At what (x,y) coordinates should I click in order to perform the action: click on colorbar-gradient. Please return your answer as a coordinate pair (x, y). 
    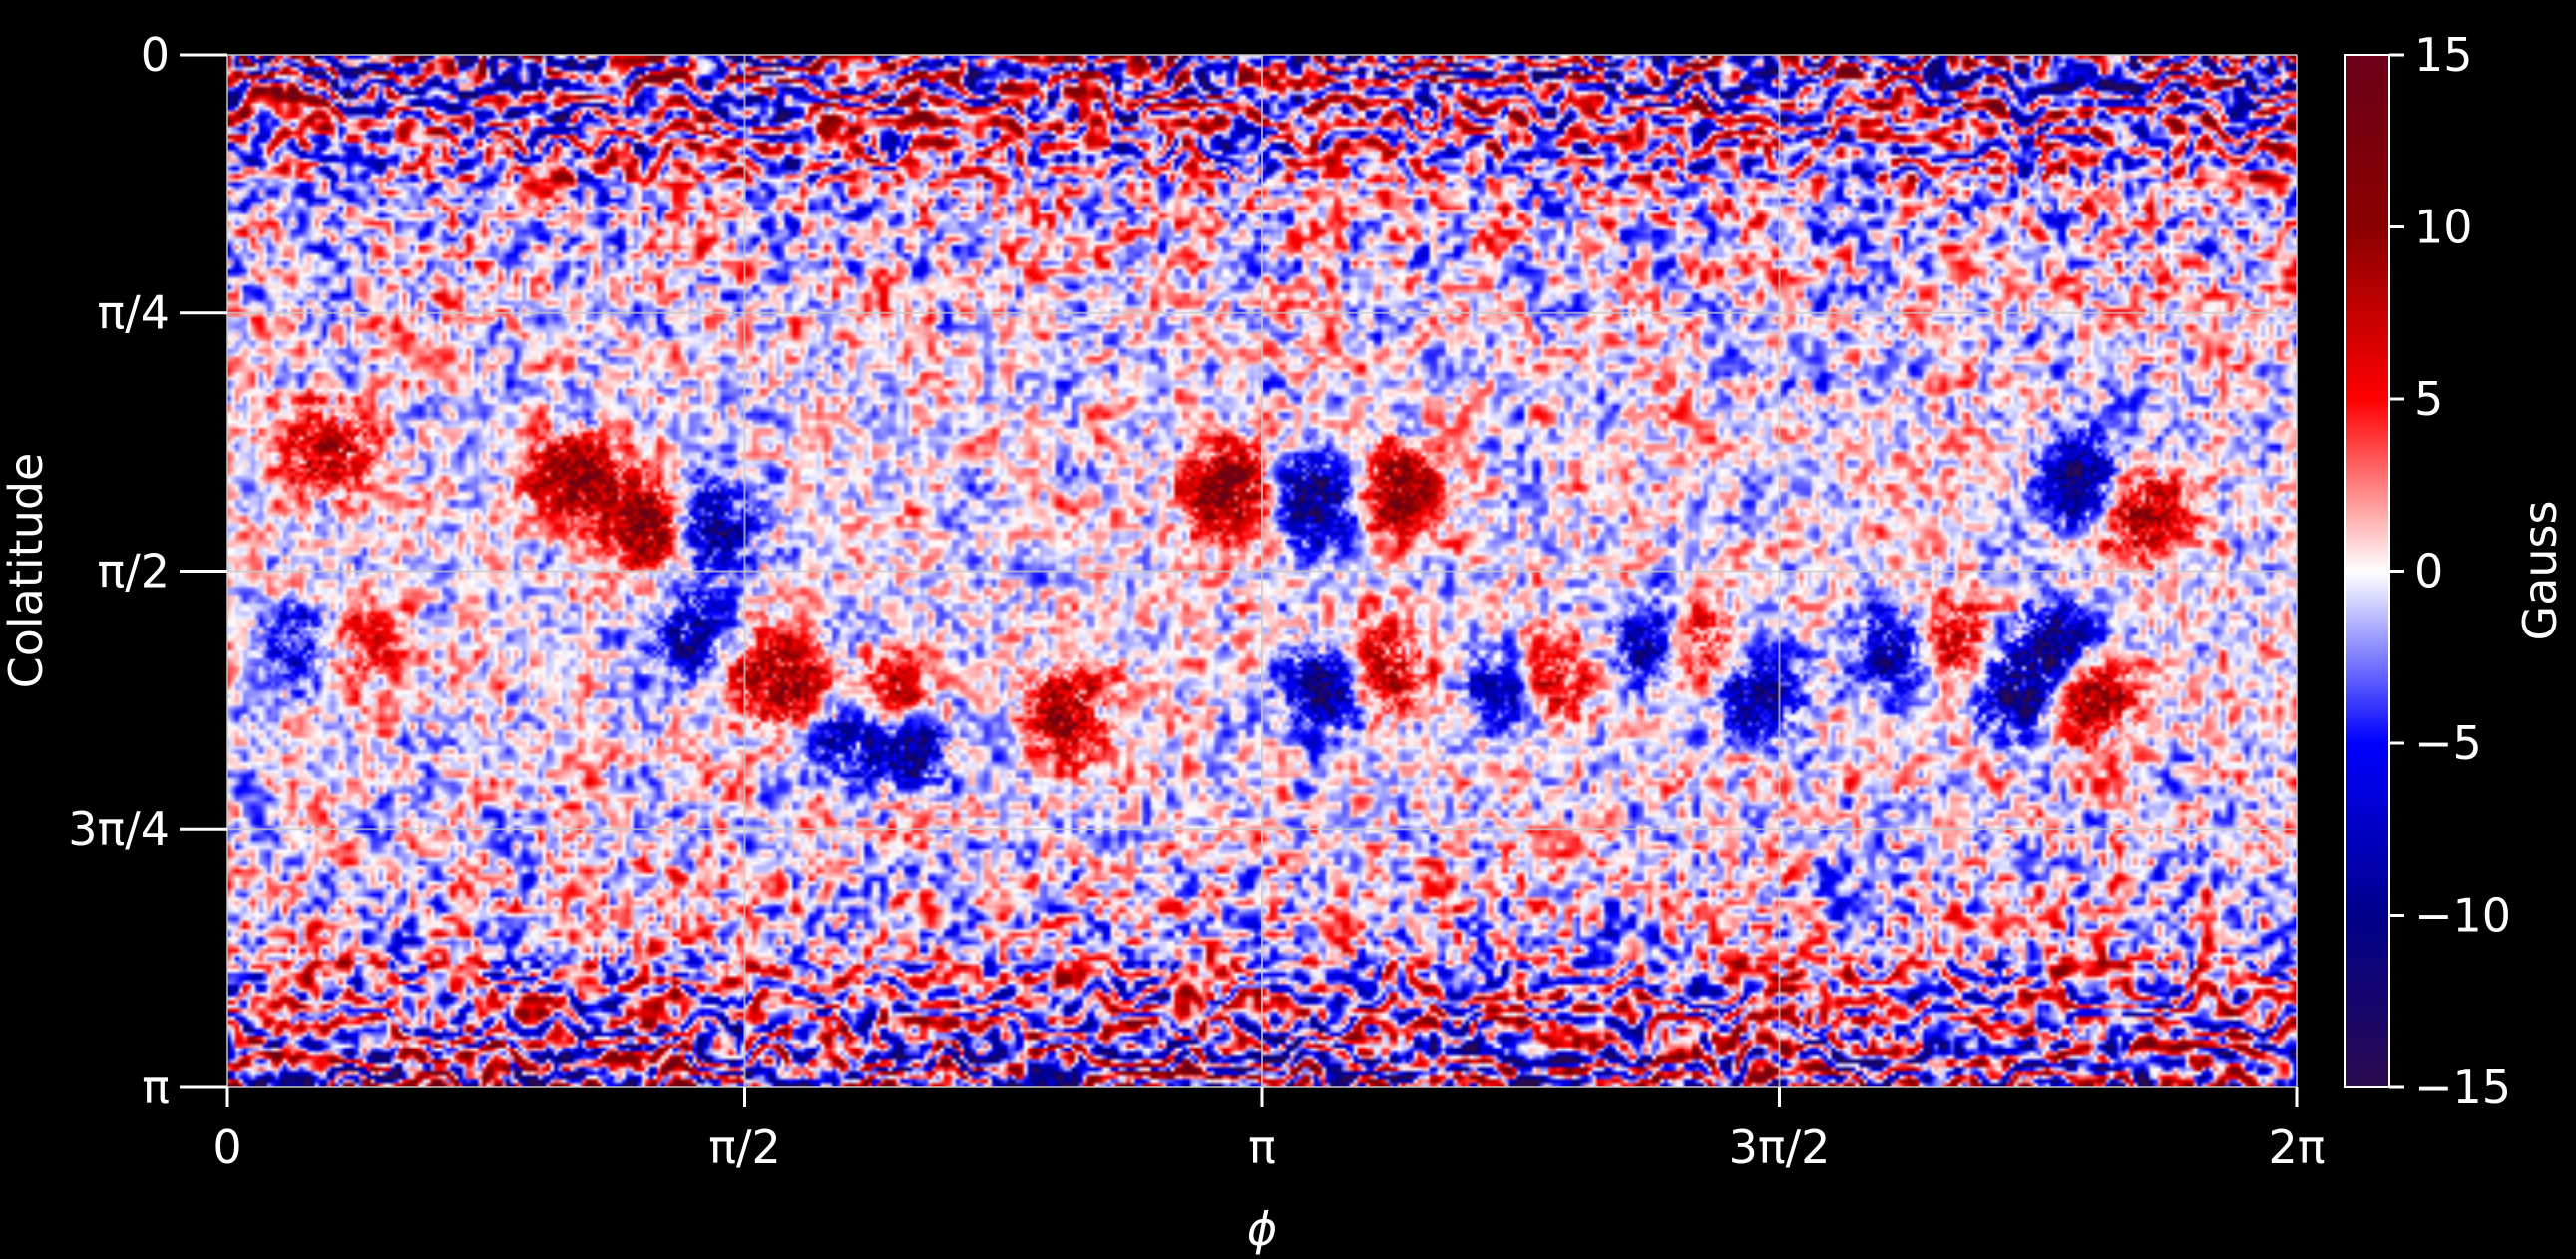
    Looking at the image, I should click on (2367, 571).